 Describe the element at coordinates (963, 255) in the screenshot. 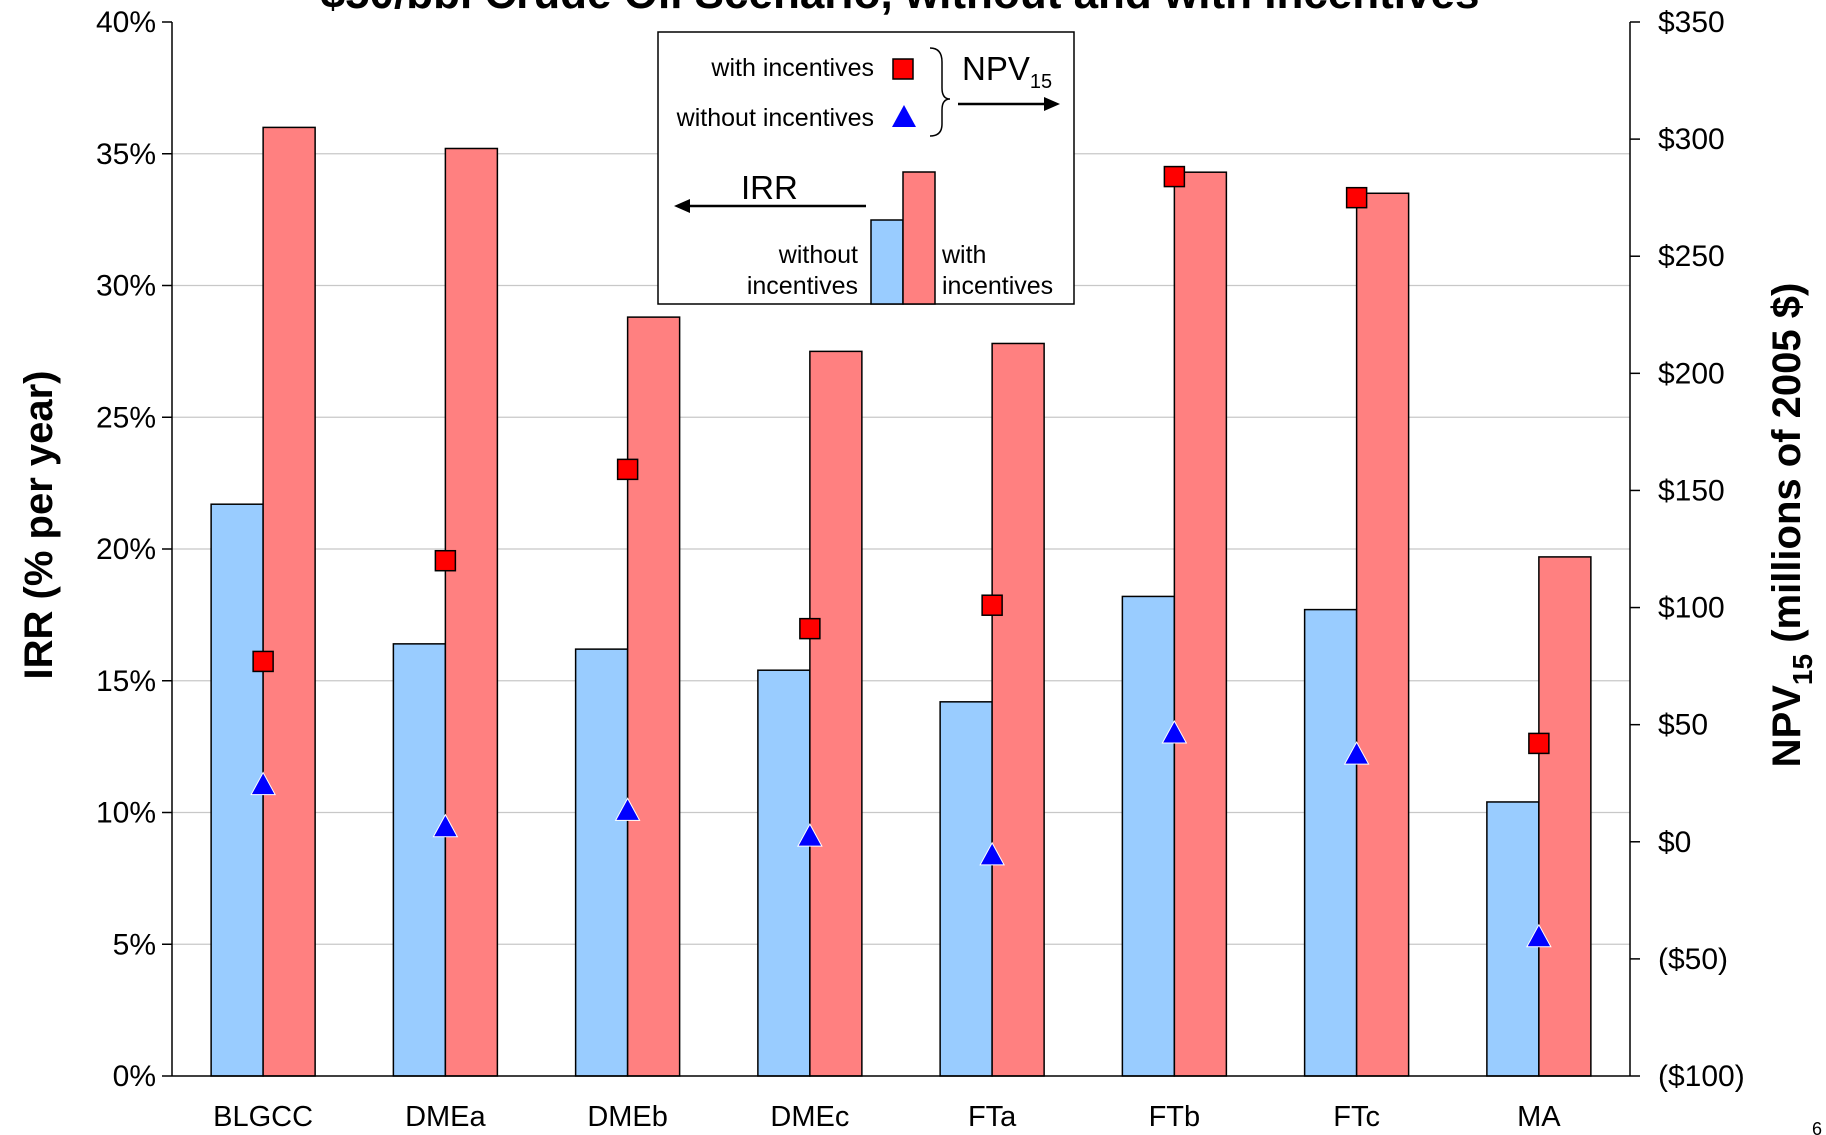

I see `legend-bar-with-line1: with` at that location.